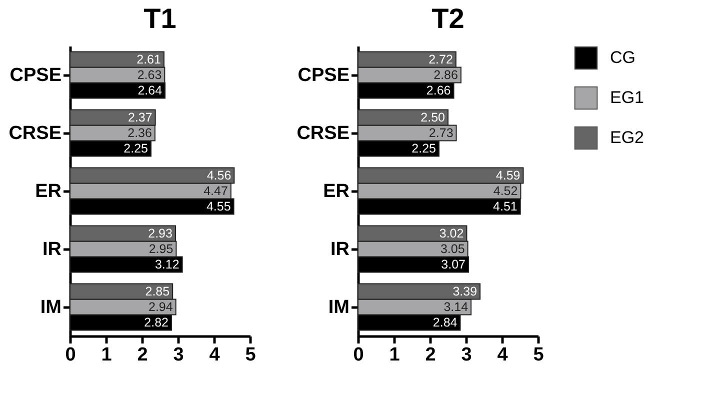  I want to click on data-label: 2.85, so click(157, 291).